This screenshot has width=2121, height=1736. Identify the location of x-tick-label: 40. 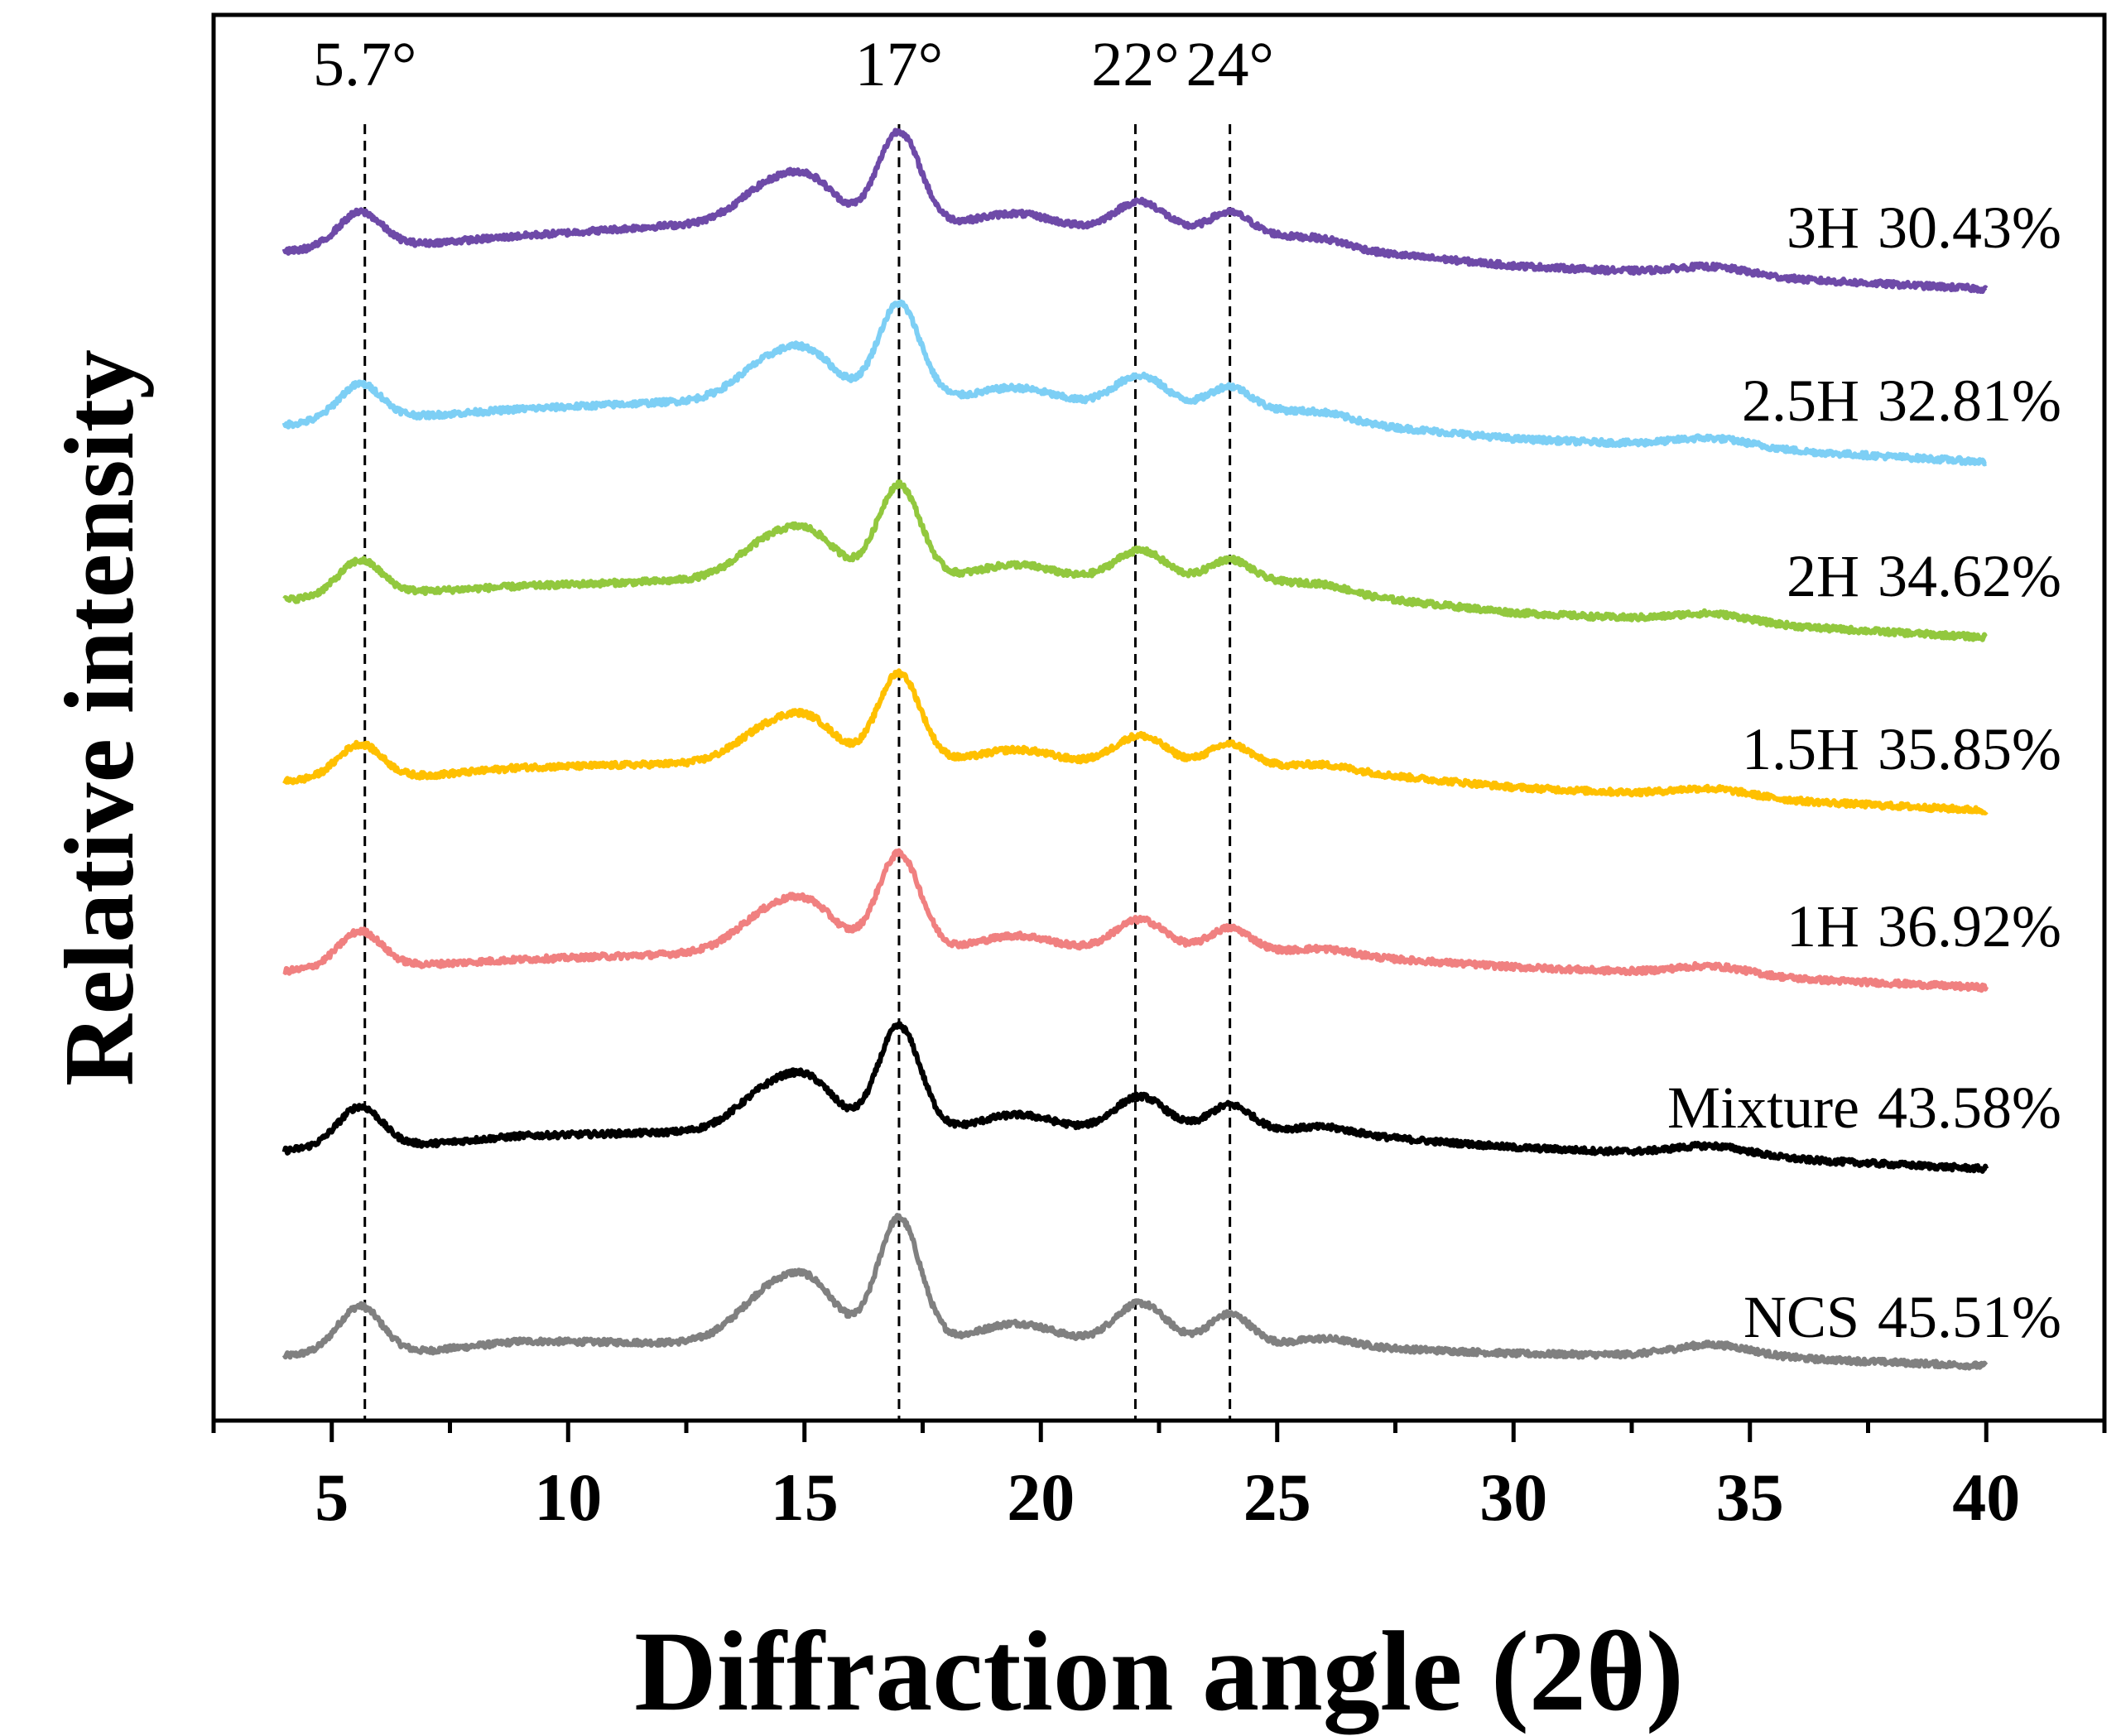
(1986, 1497).